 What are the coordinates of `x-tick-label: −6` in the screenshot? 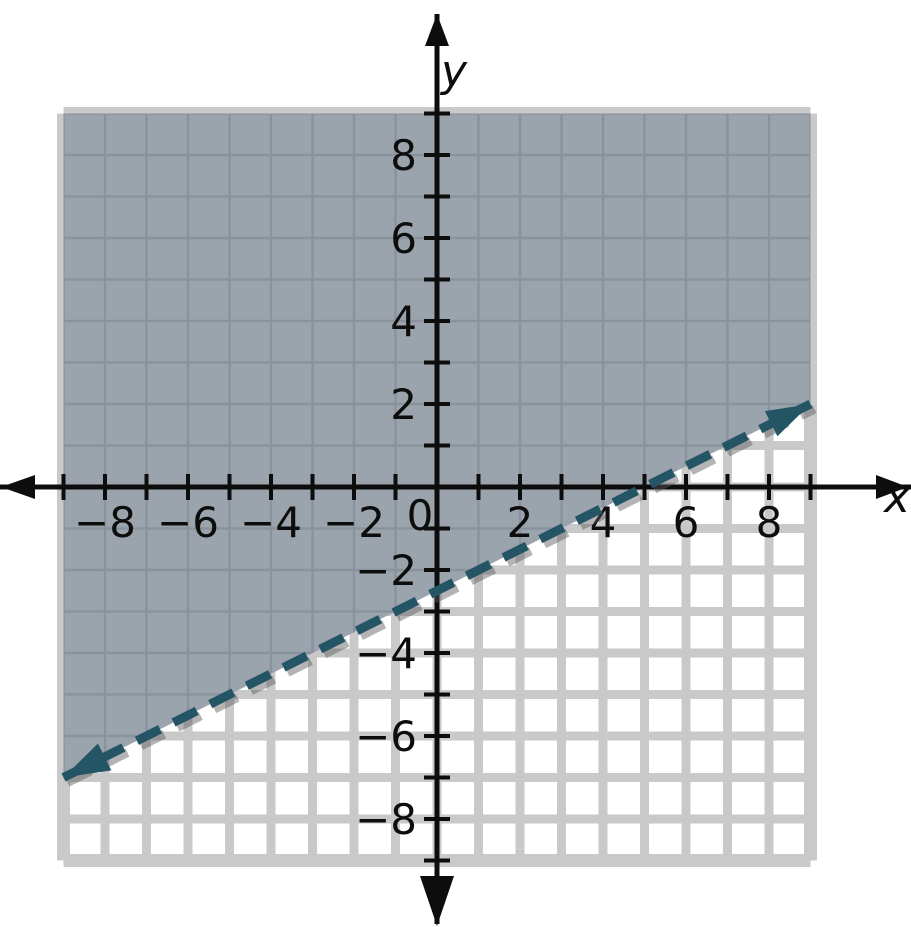 It's located at (188, 522).